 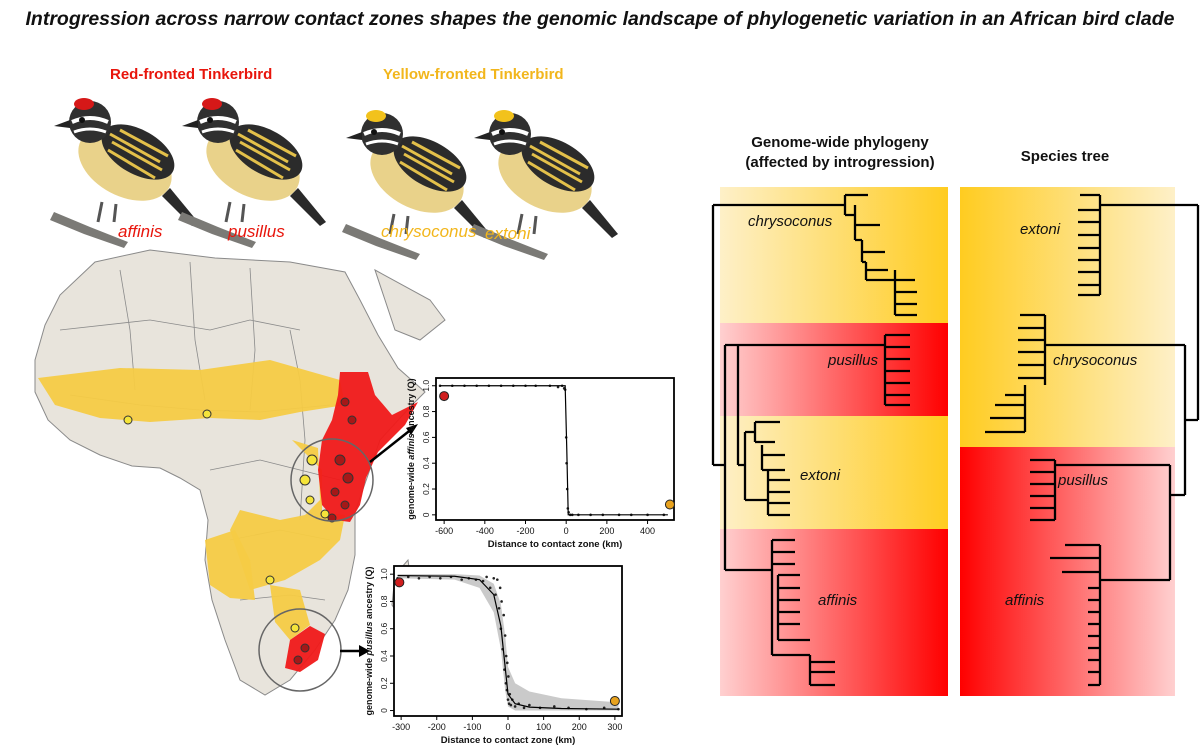 I want to click on genome-wide-tree, so click(x=814, y=440).